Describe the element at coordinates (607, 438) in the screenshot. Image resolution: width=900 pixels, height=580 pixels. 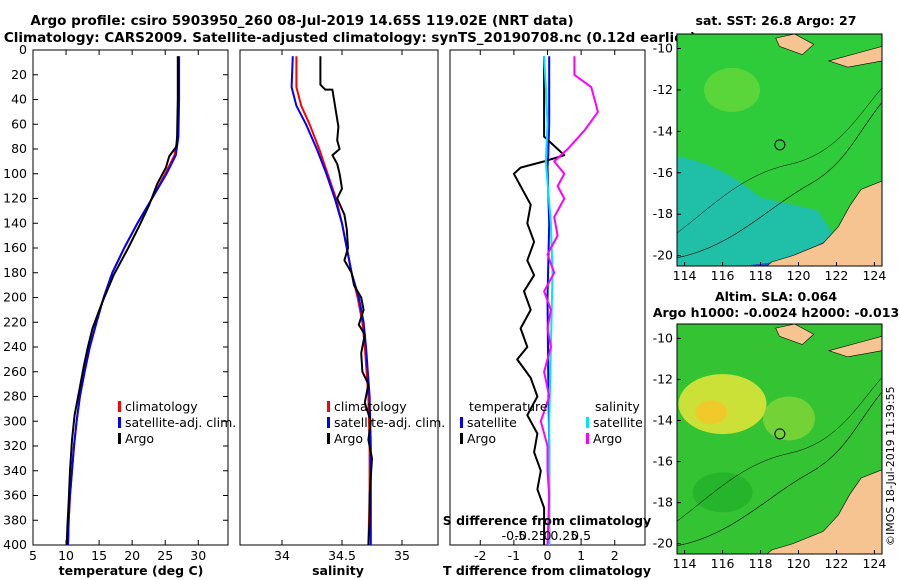
I see `legend-label-s-argo: Argo` at that location.